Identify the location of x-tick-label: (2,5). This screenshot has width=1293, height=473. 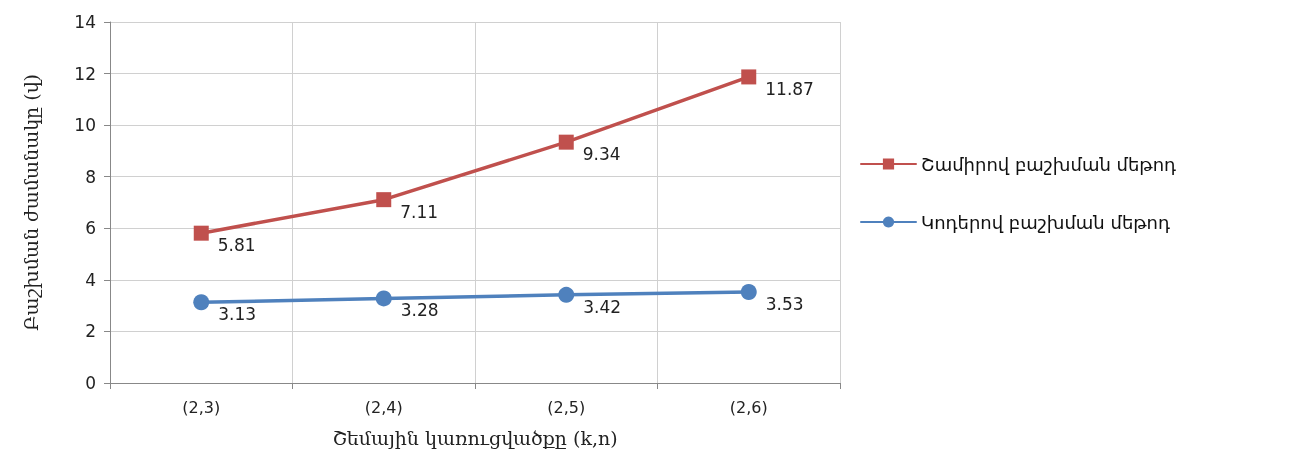
(566, 407).